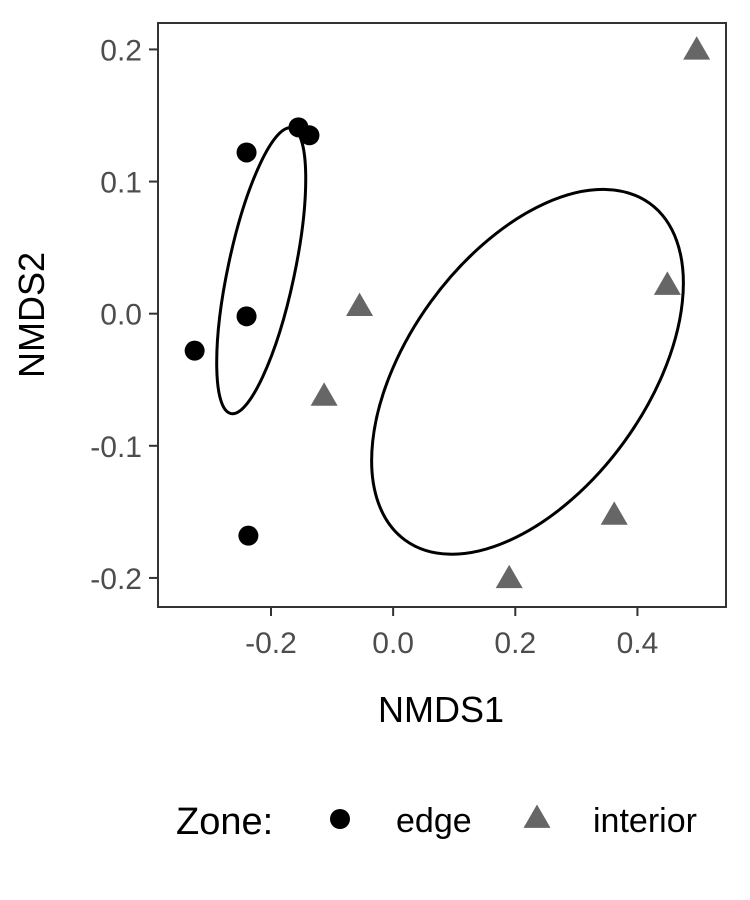  I want to click on y-tick-label: -0.2, so click(116, 579).